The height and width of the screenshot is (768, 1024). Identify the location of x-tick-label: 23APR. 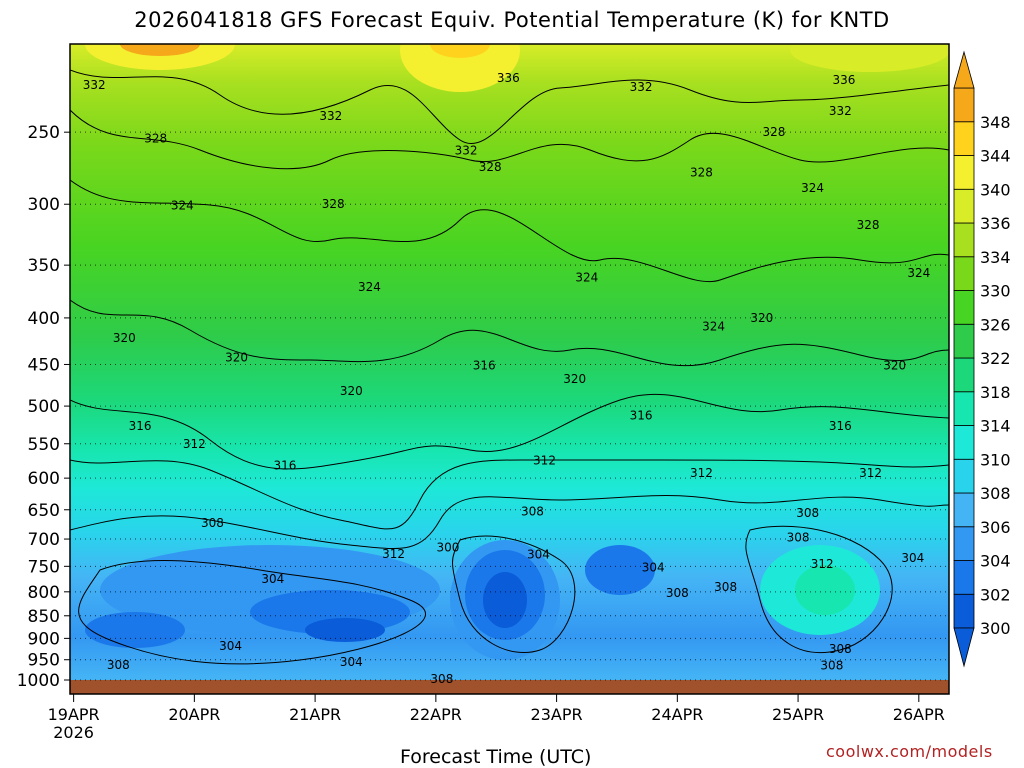
(557, 714).